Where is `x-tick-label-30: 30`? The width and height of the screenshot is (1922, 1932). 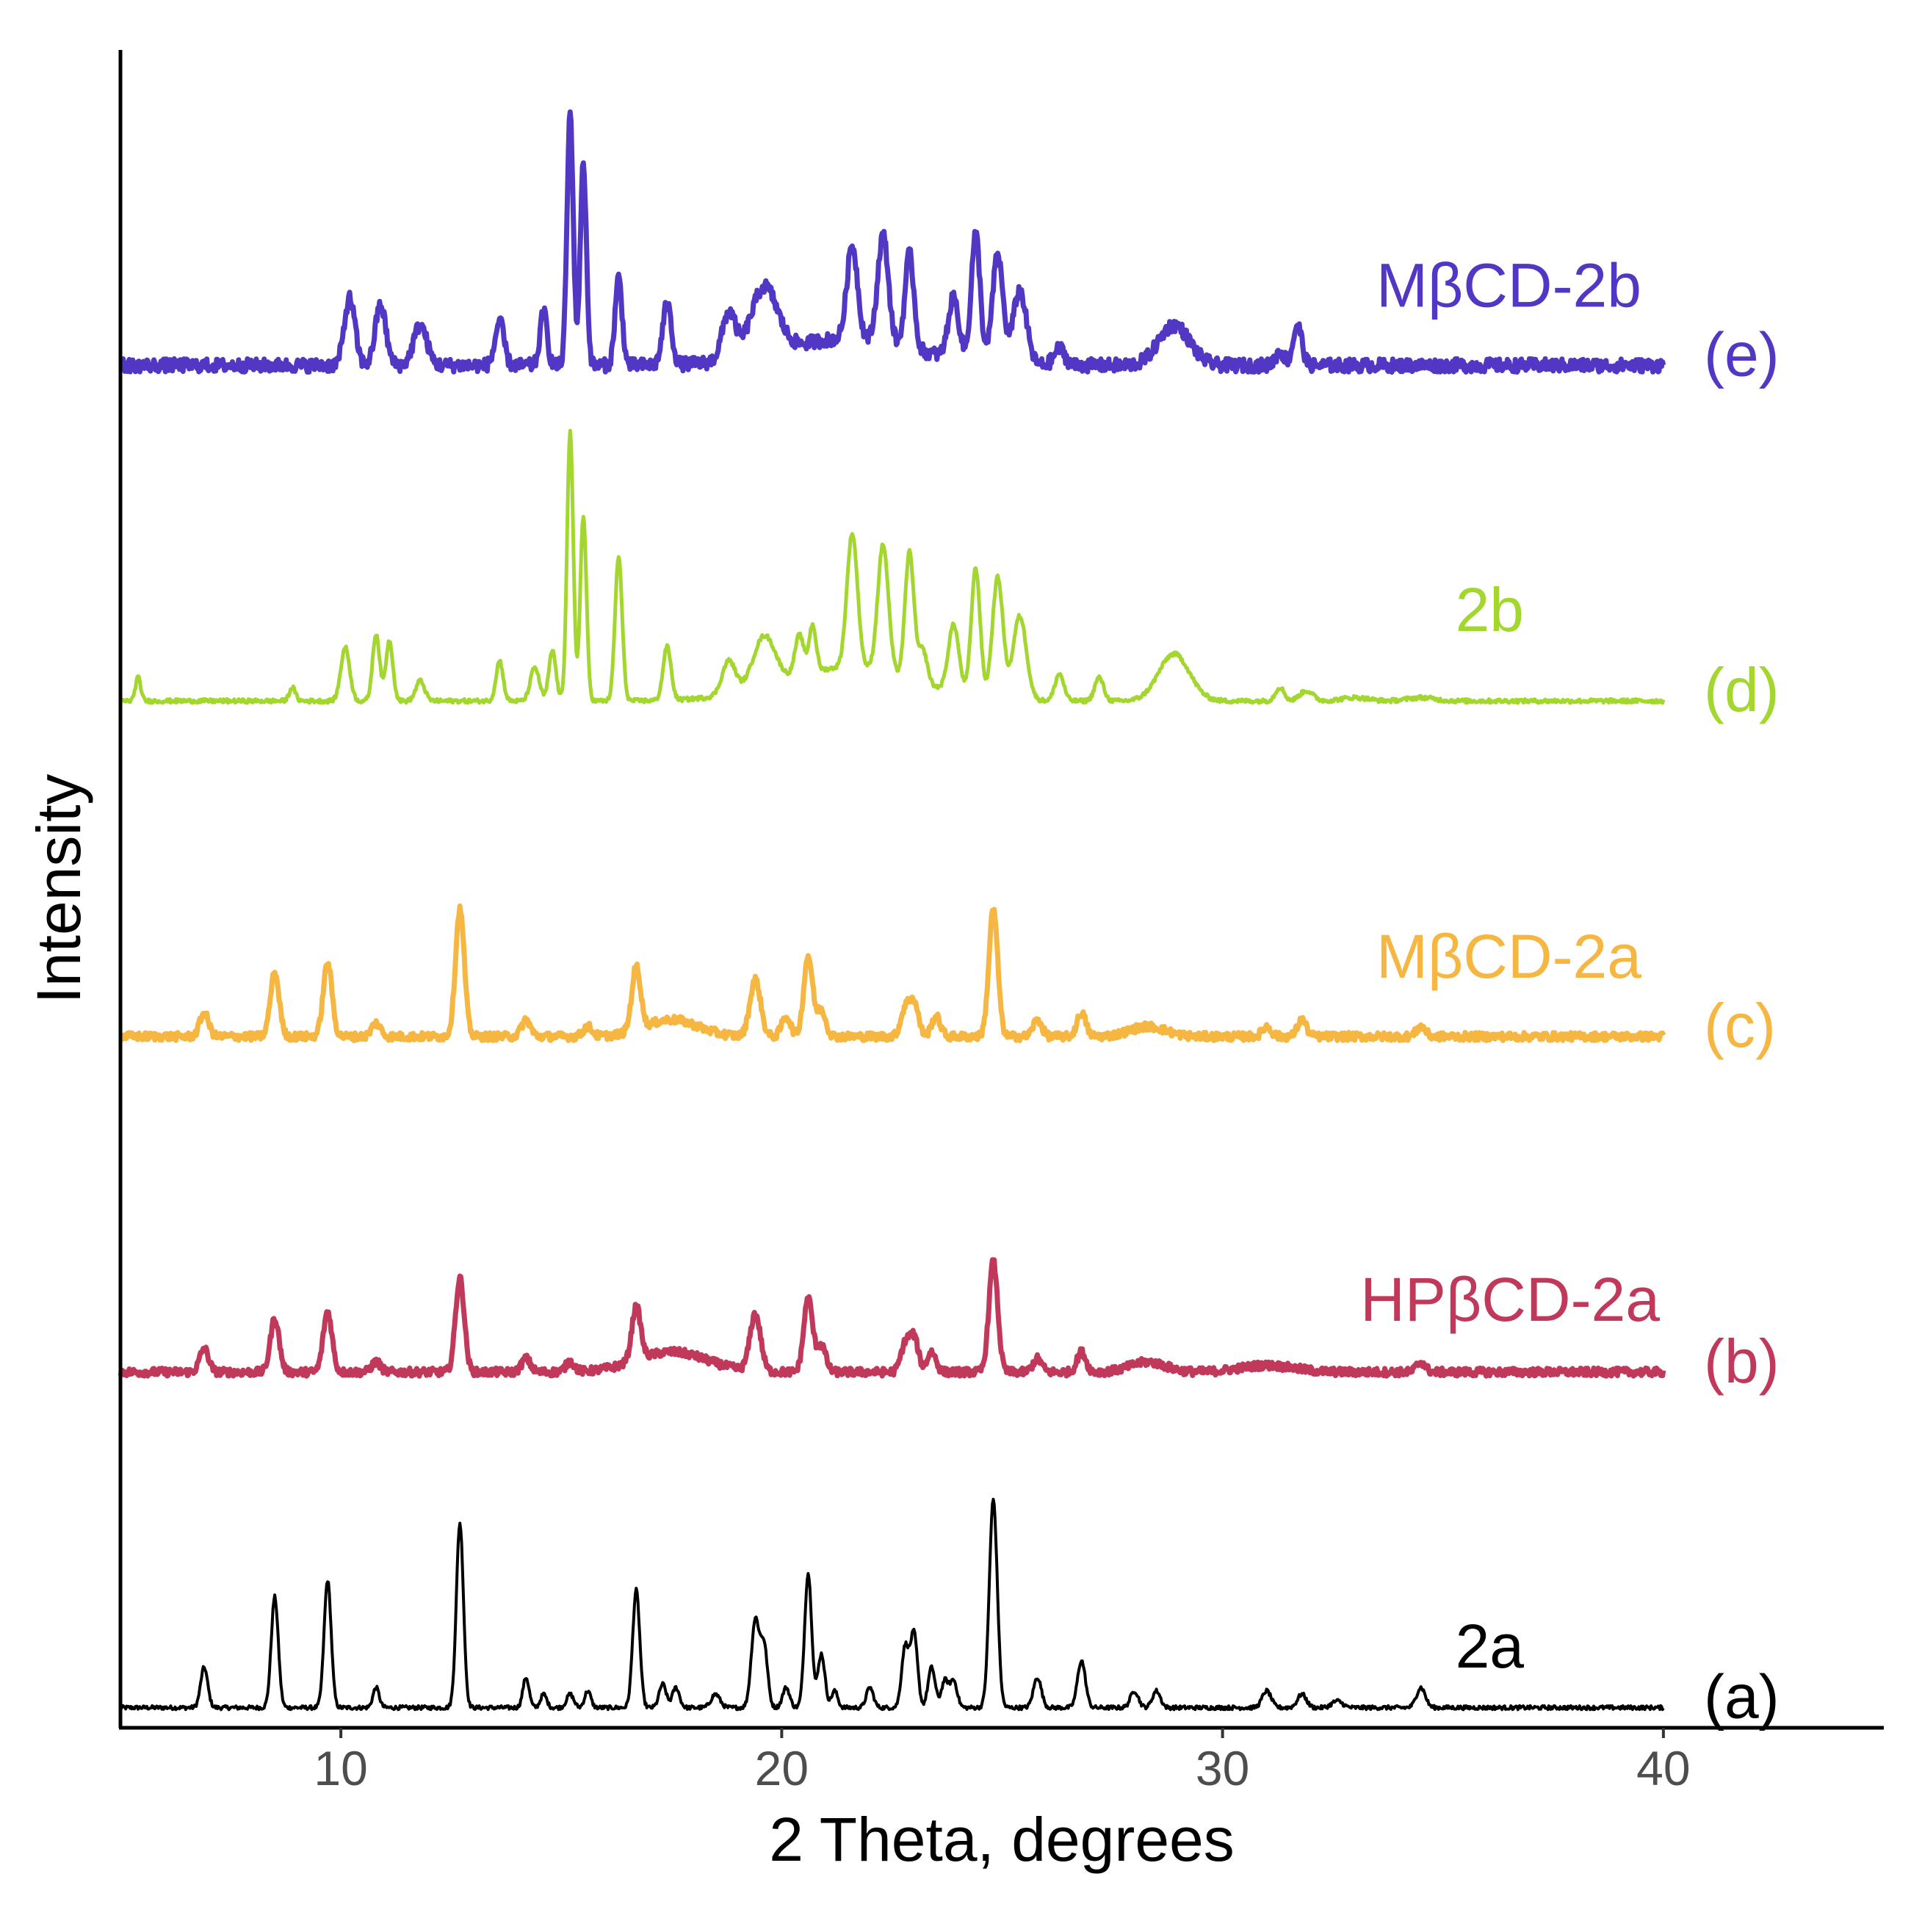
x-tick-label-30: 30 is located at coordinates (1222, 1768).